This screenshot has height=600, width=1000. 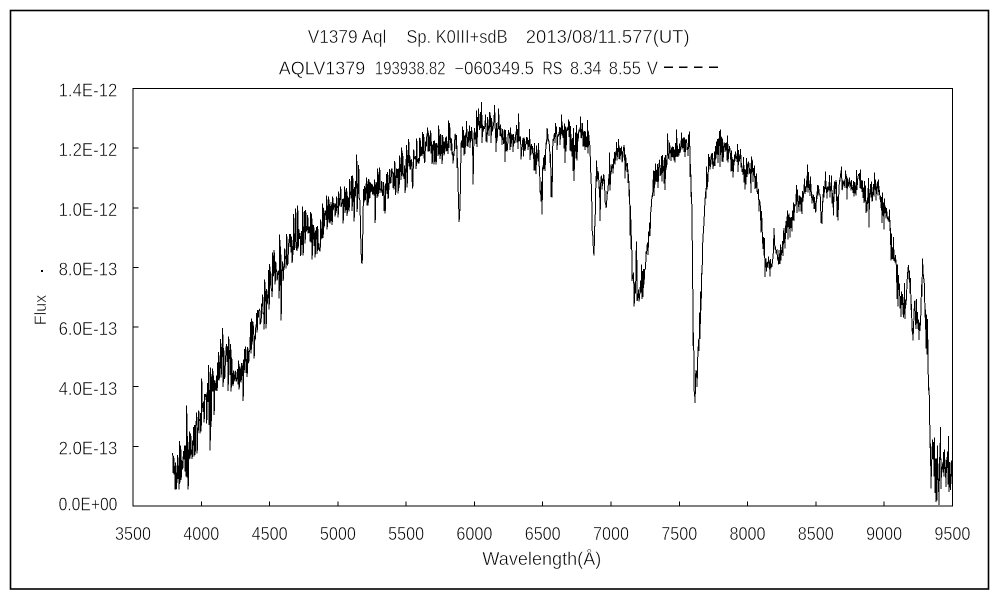 What do you see at coordinates (543, 534) in the screenshot?
I see `svg-text: 6500` at bounding box center [543, 534].